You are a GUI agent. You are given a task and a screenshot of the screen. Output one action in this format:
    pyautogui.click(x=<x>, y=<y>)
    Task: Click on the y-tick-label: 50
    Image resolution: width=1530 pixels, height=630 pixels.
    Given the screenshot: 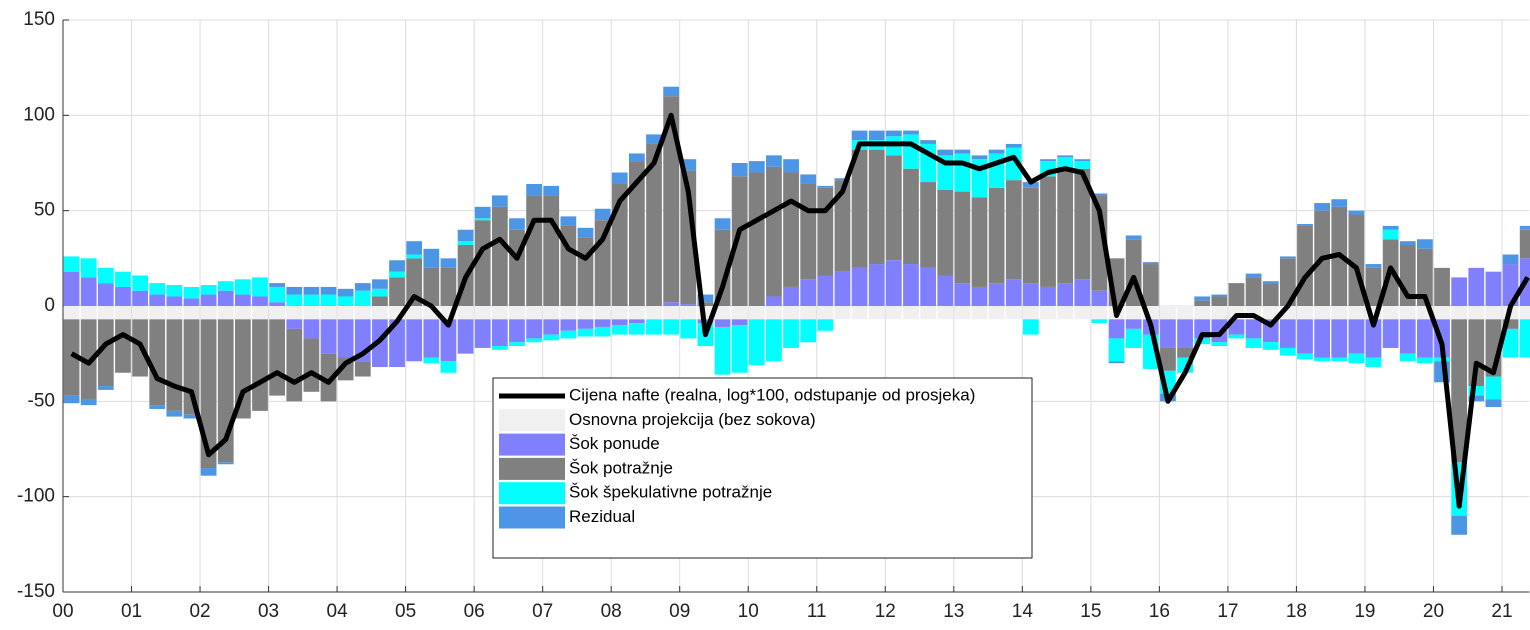 What is the action you would take?
    pyautogui.click(x=44, y=210)
    